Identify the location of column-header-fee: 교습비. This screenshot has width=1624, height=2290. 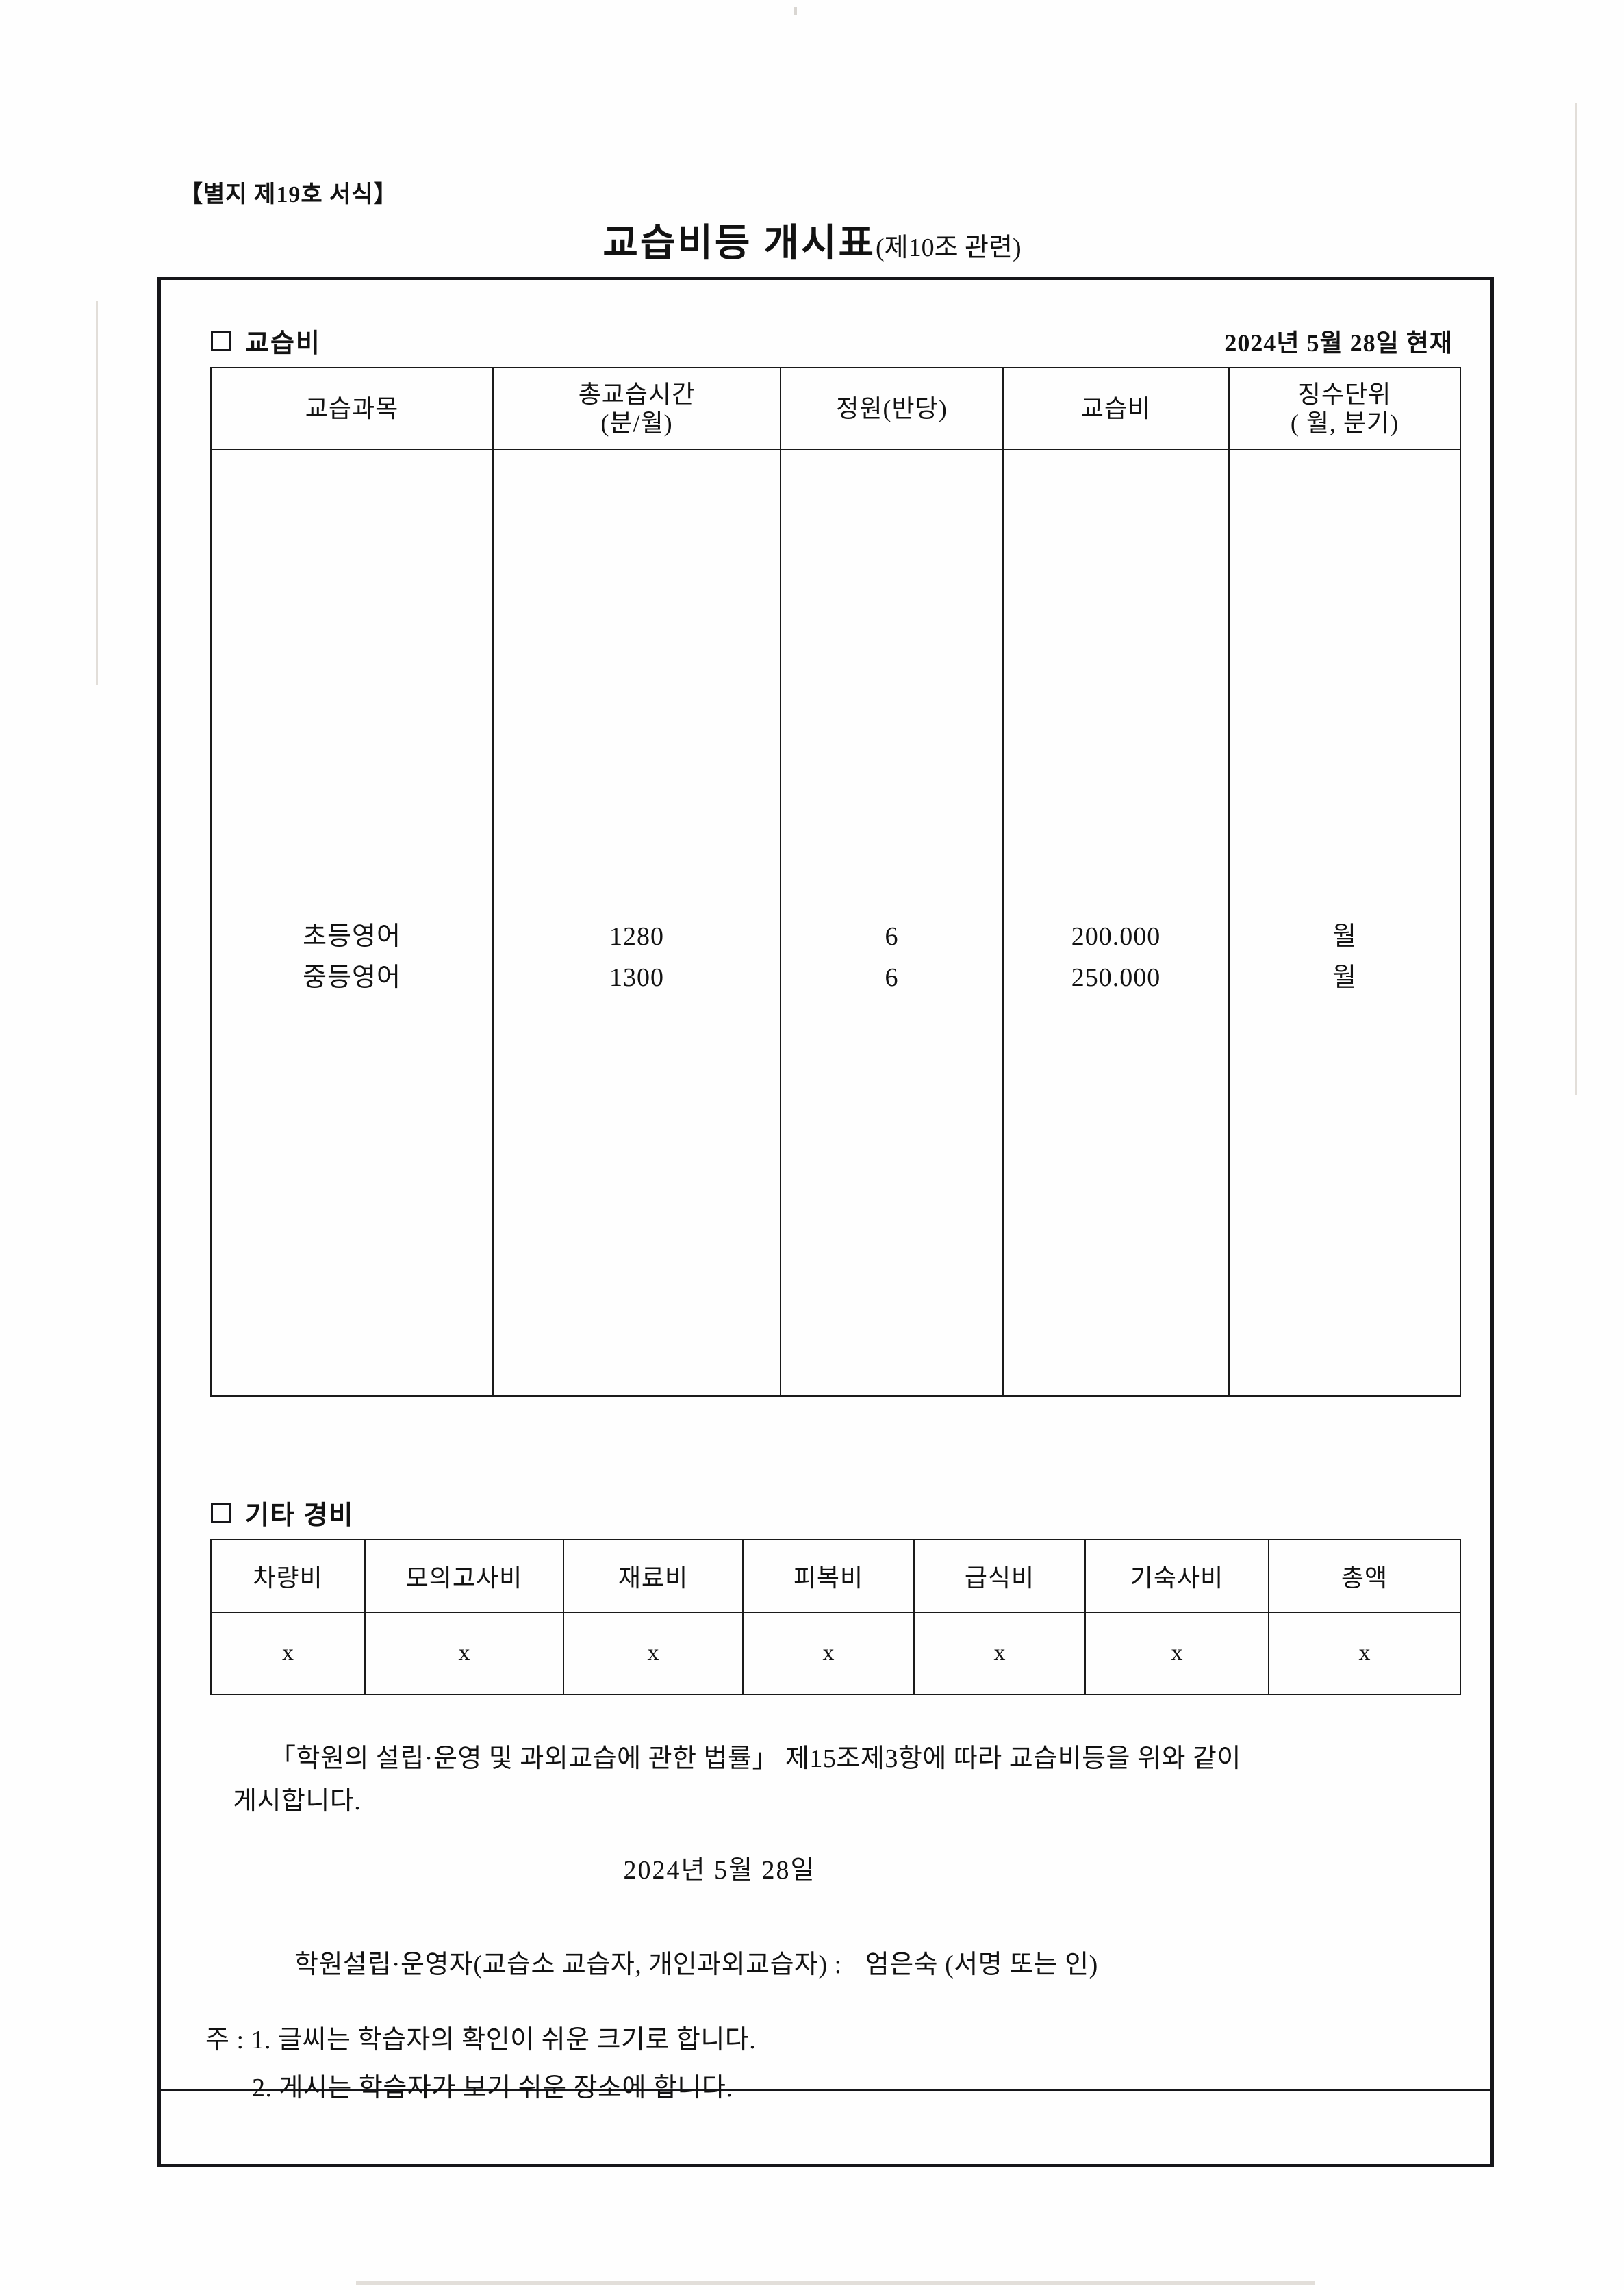
(1116, 409).